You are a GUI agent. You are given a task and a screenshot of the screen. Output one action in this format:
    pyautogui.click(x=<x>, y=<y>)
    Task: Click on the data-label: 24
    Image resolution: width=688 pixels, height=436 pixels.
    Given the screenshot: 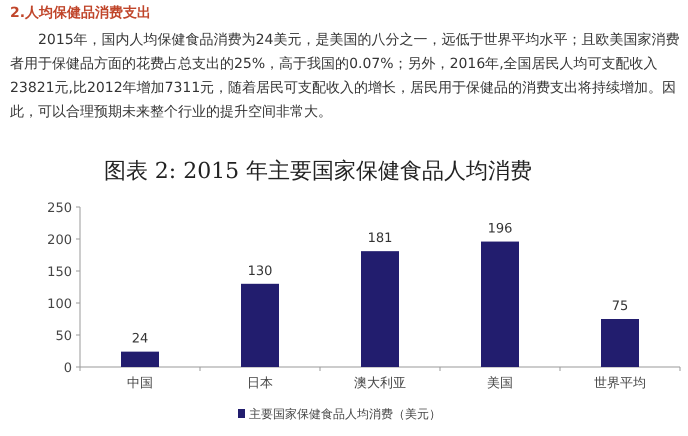 What is the action you would take?
    pyautogui.click(x=140, y=339)
    